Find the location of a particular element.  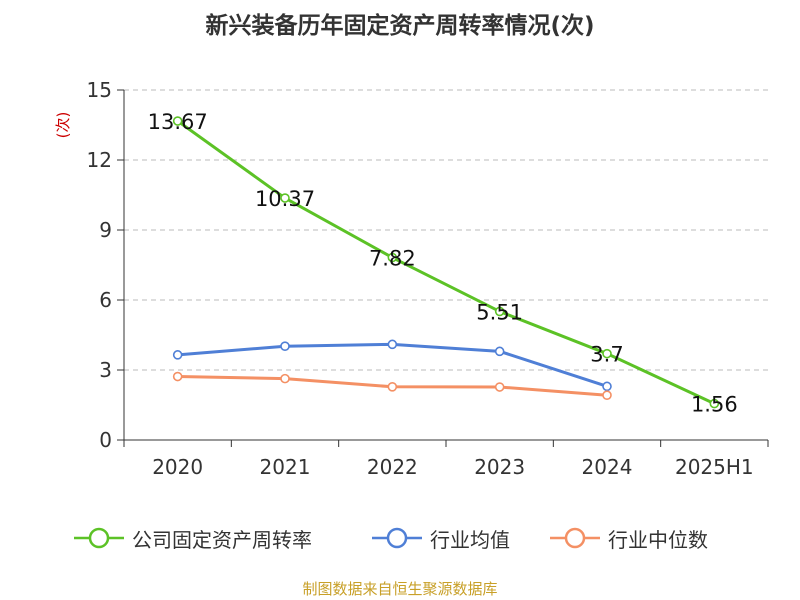

x-tick-label: 2025H1 is located at coordinates (714, 467).